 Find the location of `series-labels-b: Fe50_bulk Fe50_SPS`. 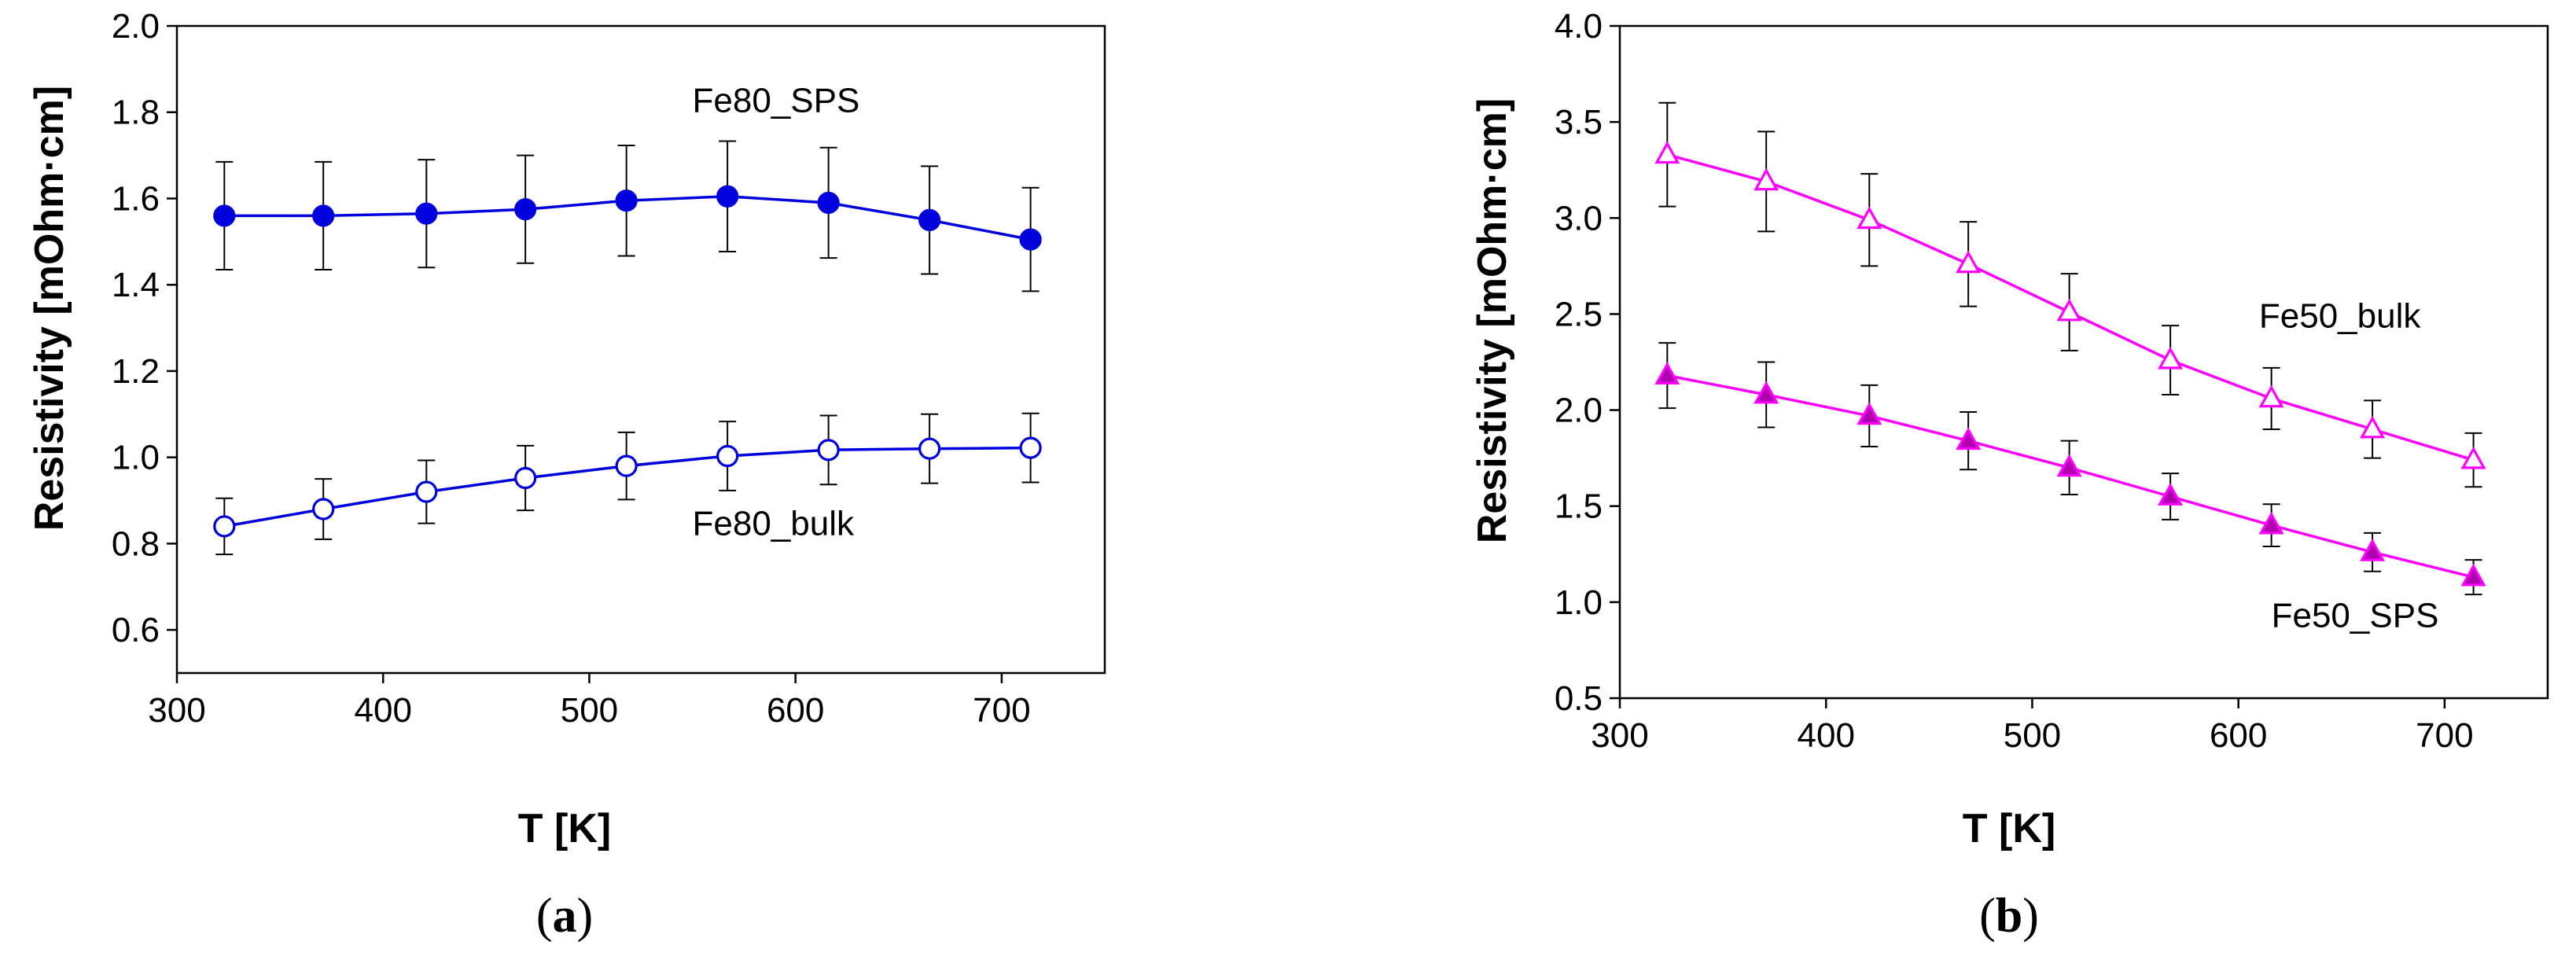

series-labels-b: Fe50_bulk Fe50_SPS is located at coordinates (2349, 466).